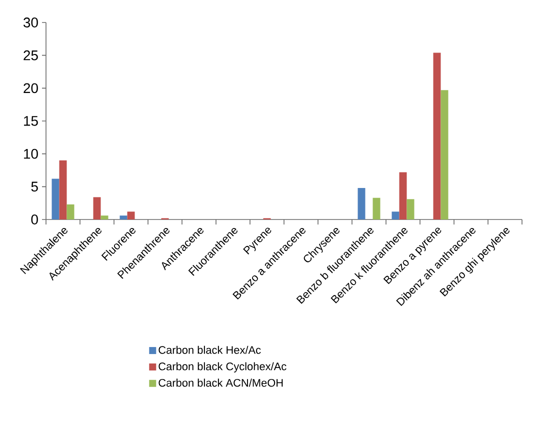 Image resolution: width=540 pixels, height=439 pixels. I want to click on y-tick-label: 5, so click(34, 187).